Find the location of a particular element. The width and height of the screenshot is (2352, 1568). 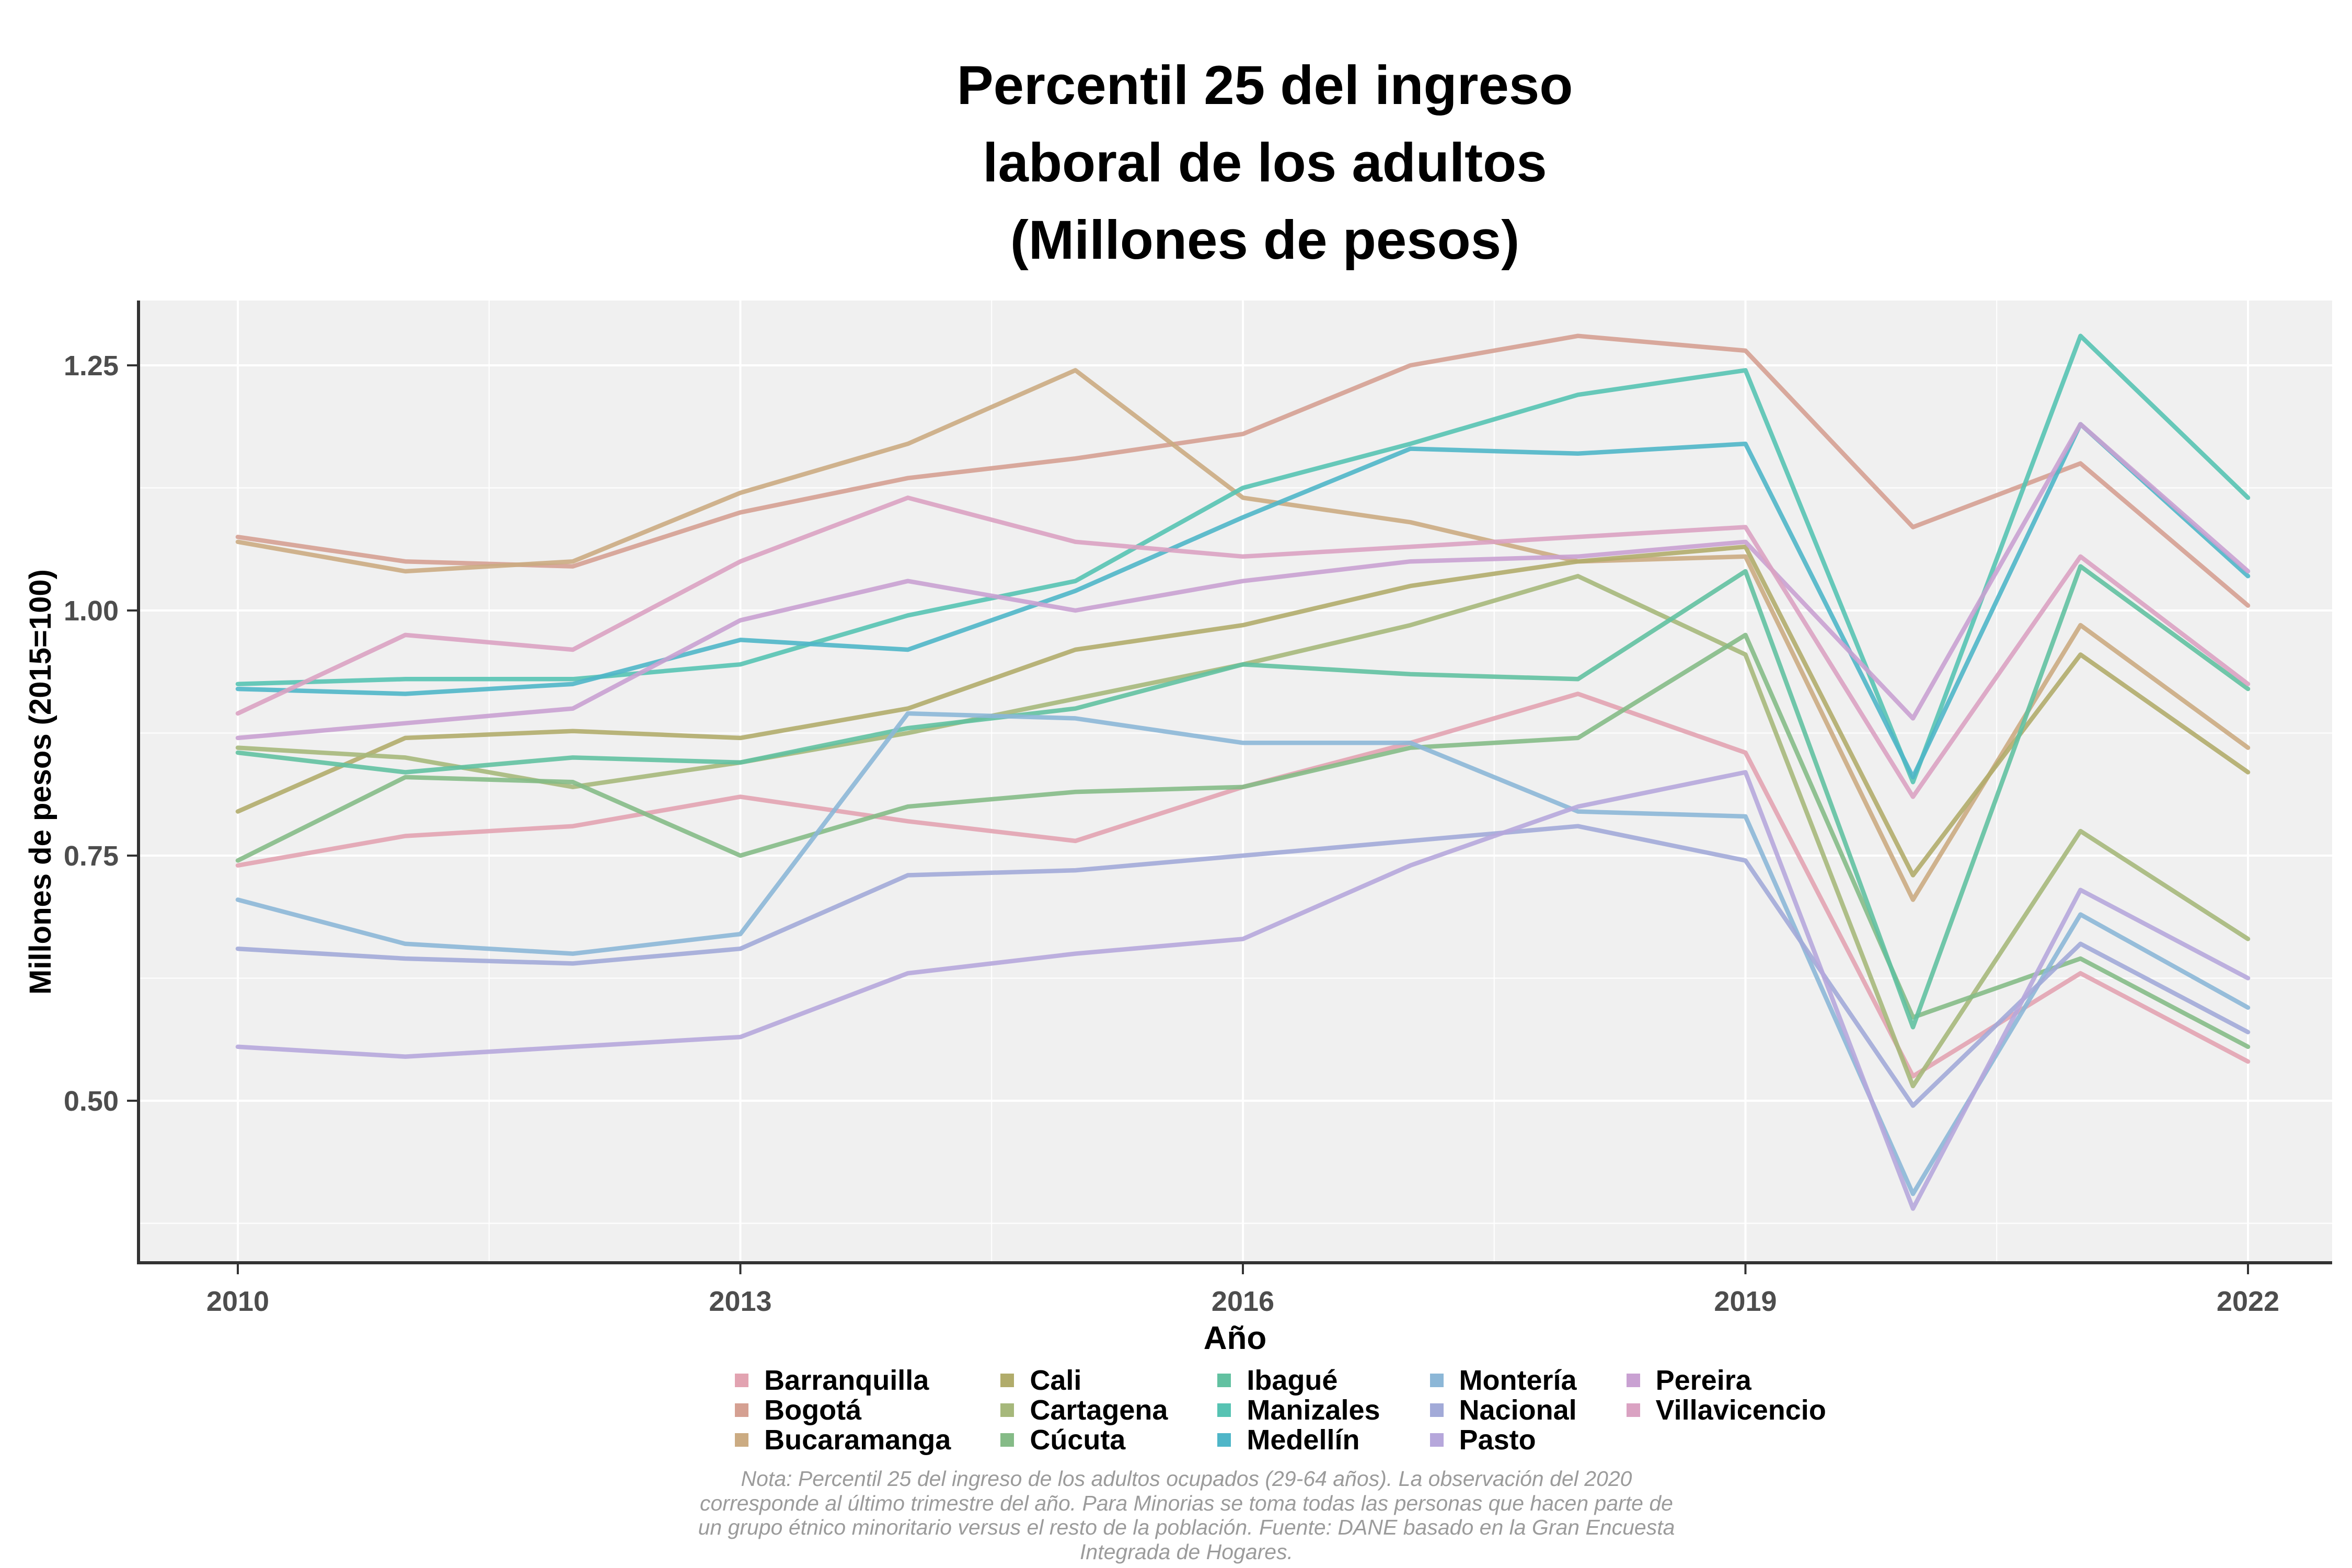

legend-item-manizales: Manizales is located at coordinates (1298, 1410).